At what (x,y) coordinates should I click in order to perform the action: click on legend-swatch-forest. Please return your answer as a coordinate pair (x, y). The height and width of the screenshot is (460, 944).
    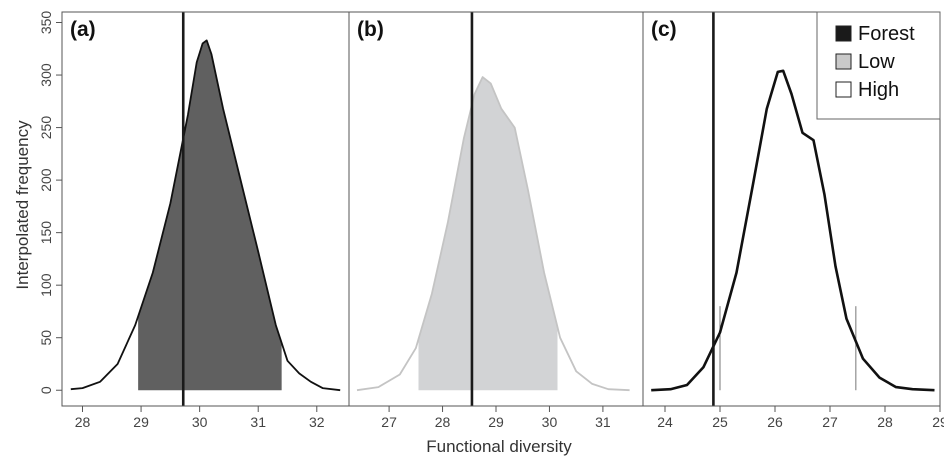
    Looking at the image, I should click on (843, 33).